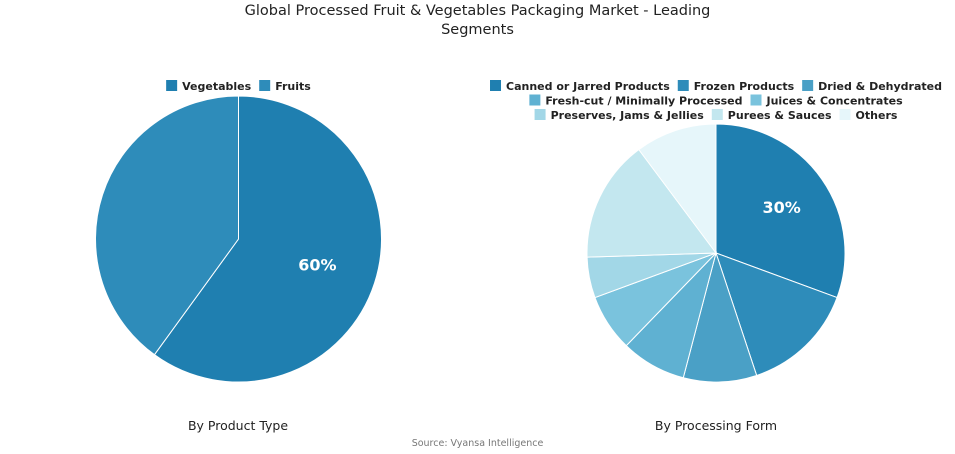 This screenshot has width=955, height=454. I want to click on pie2-slice-canned-or-jarred-products, so click(780, 211).